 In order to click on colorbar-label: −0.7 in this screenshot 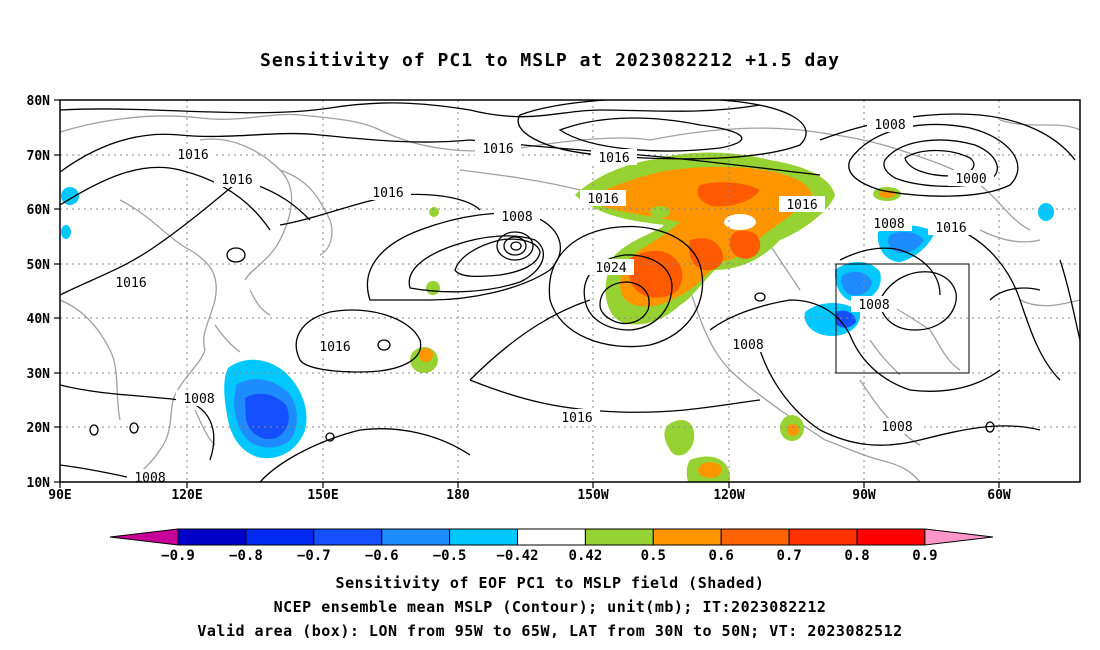, I will do `click(314, 556)`.